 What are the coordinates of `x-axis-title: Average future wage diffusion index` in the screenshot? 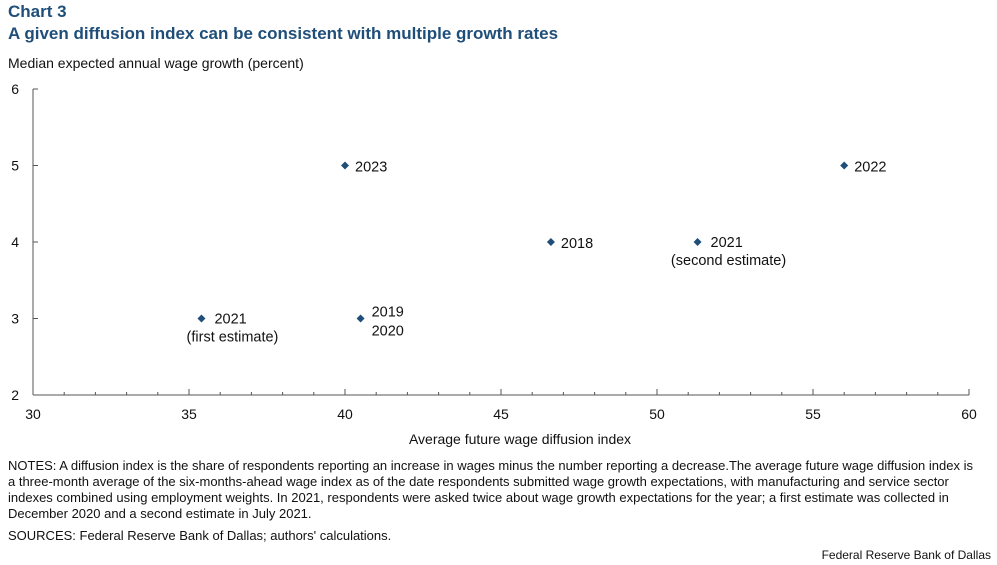 It's located at (520, 439).